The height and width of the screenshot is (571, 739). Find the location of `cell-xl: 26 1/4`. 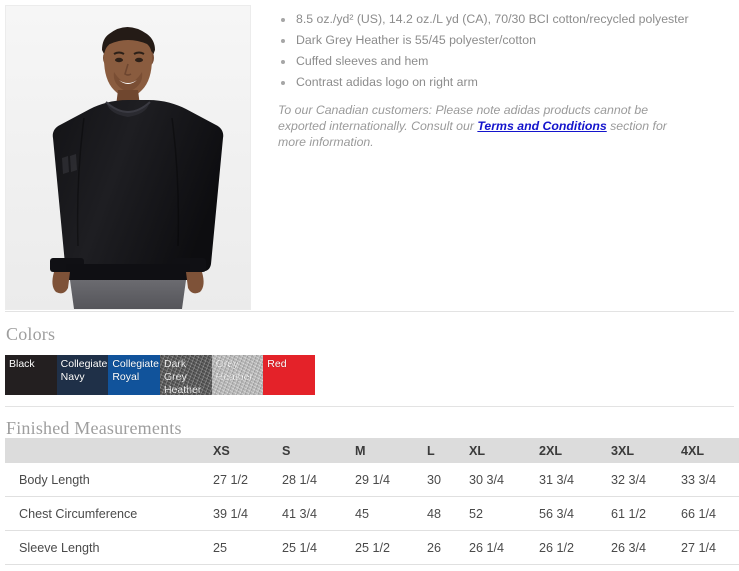

cell-xl: 26 1/4 is located at coordinates (504, 547).